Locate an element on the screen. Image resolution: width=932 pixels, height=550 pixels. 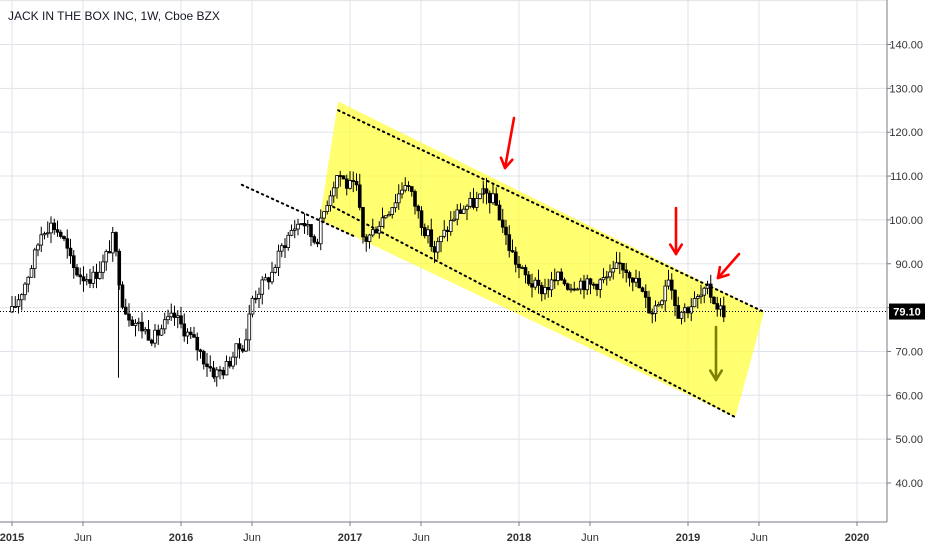
last-price-label: 79.10 is located at coordinates (907, 311).